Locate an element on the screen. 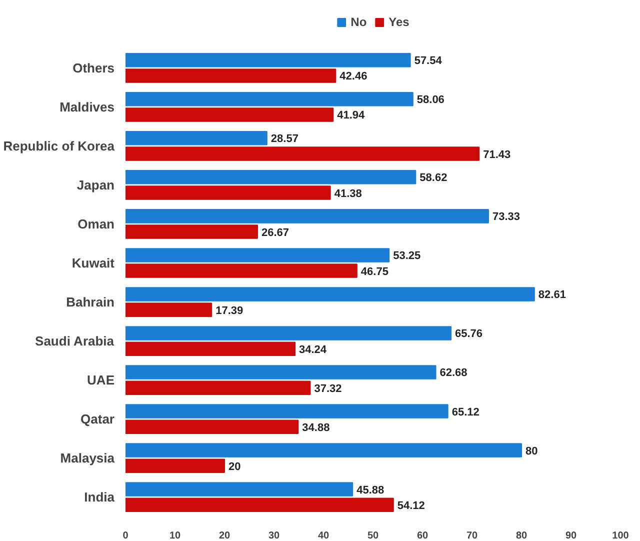  y-tick-label: Kuwait is located at coordinates (94, 263).